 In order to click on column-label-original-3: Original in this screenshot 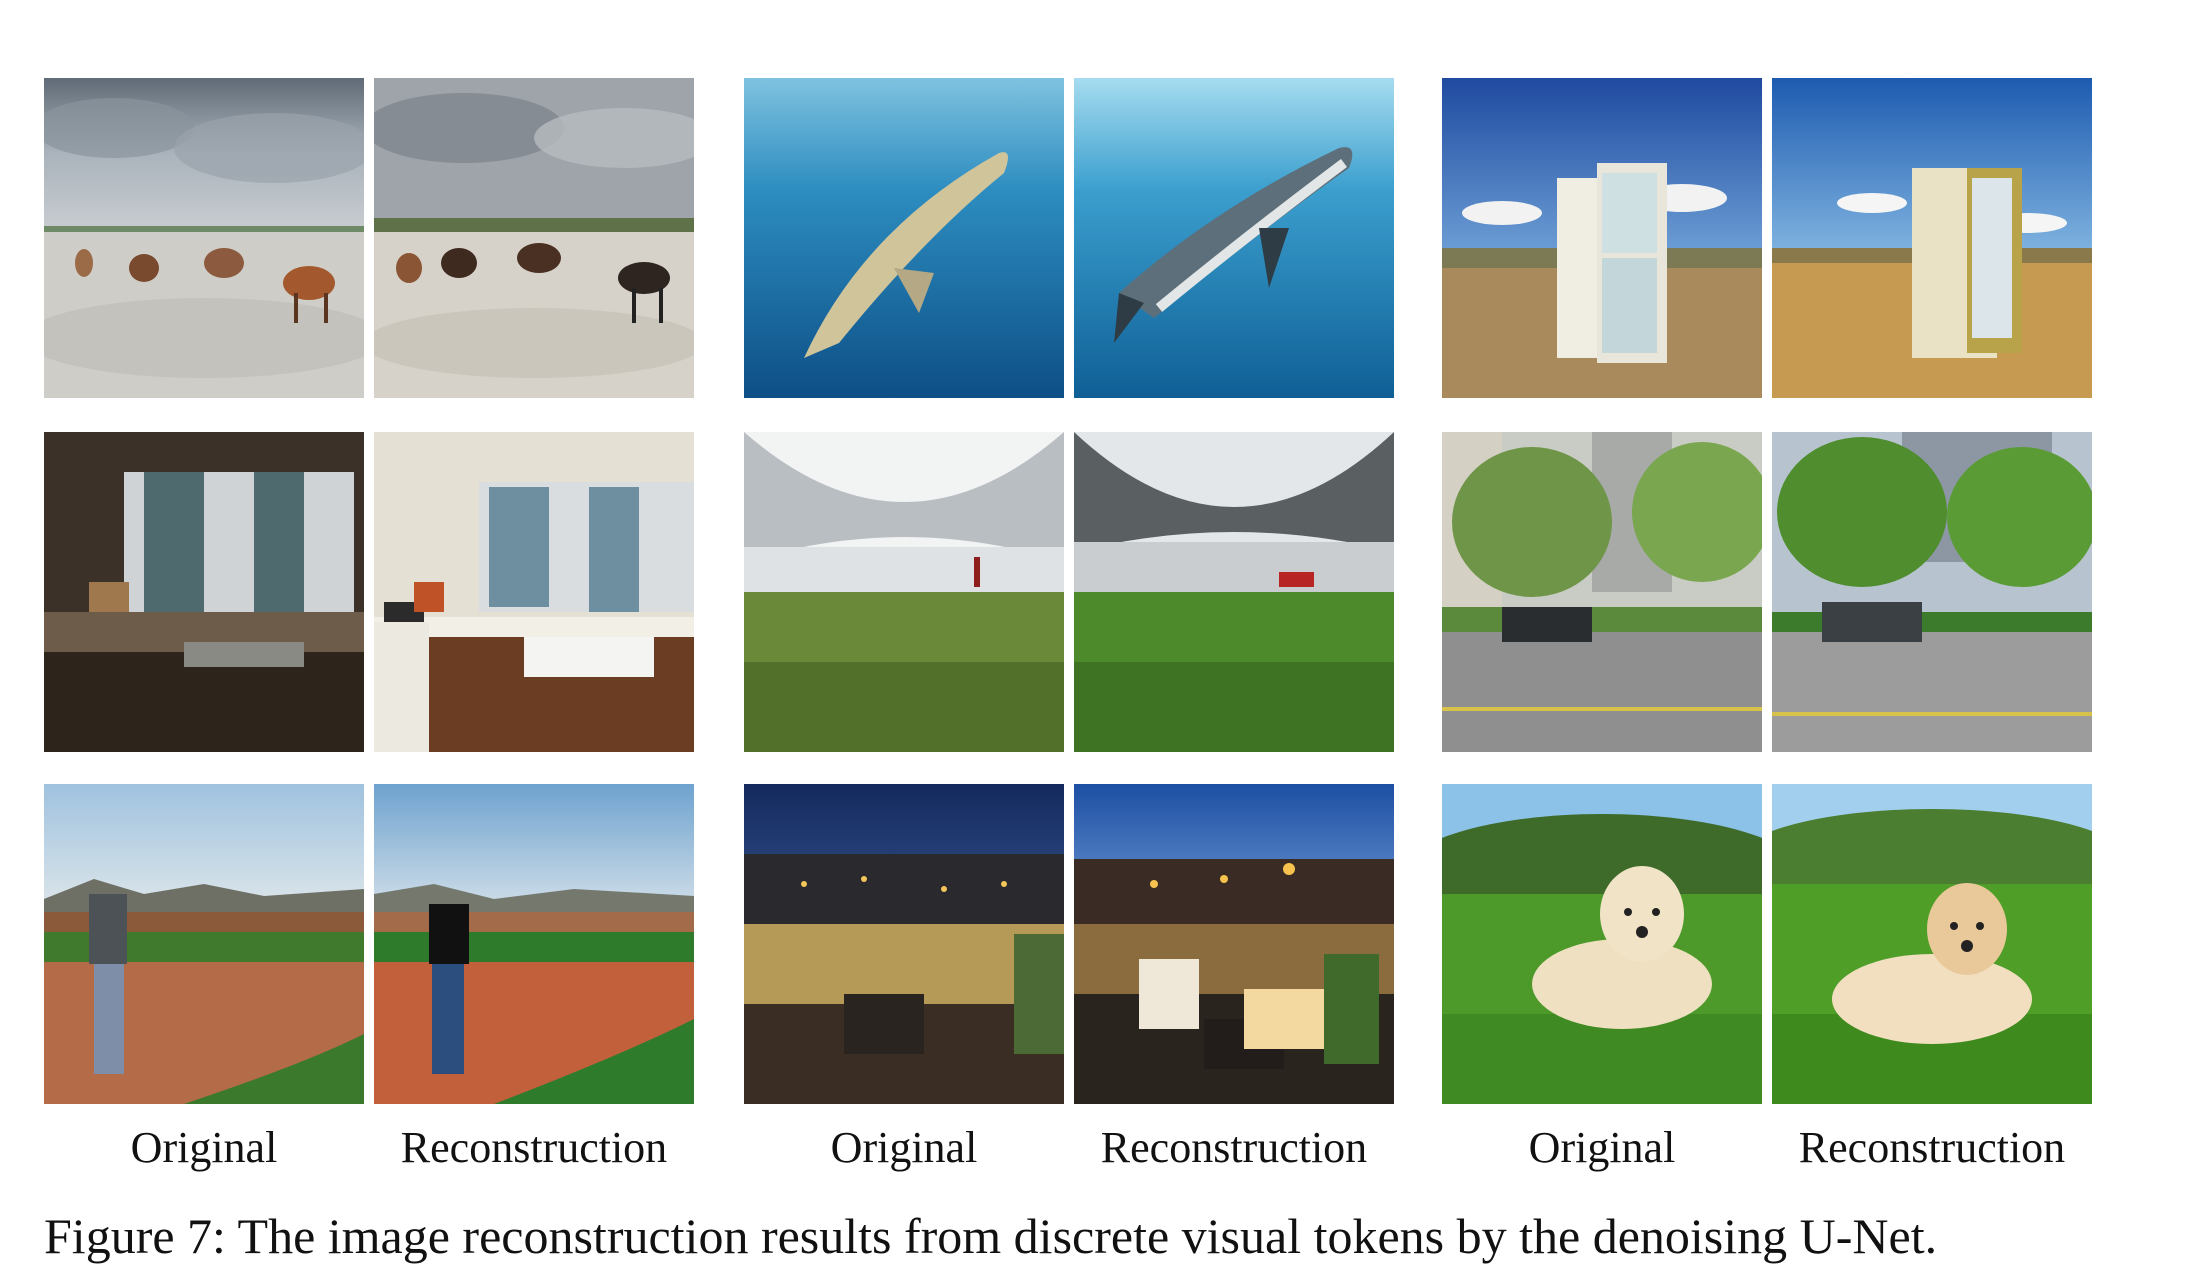, I will do `click(1602, 1147)`.